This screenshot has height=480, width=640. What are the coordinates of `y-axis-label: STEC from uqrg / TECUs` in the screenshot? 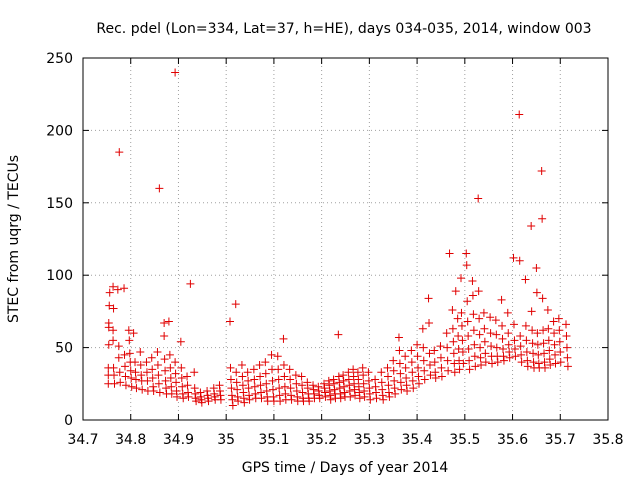 It's located at (14, 239).